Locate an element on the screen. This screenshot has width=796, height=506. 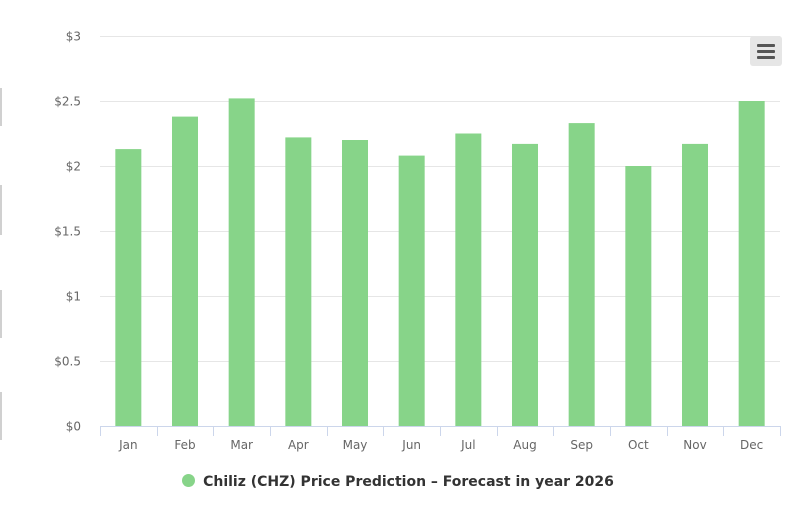
legend-marker is located at coordinates (189, 480).